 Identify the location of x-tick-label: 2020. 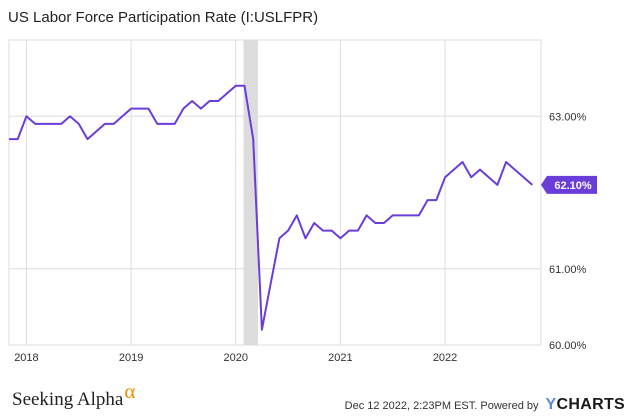
(236, 358).